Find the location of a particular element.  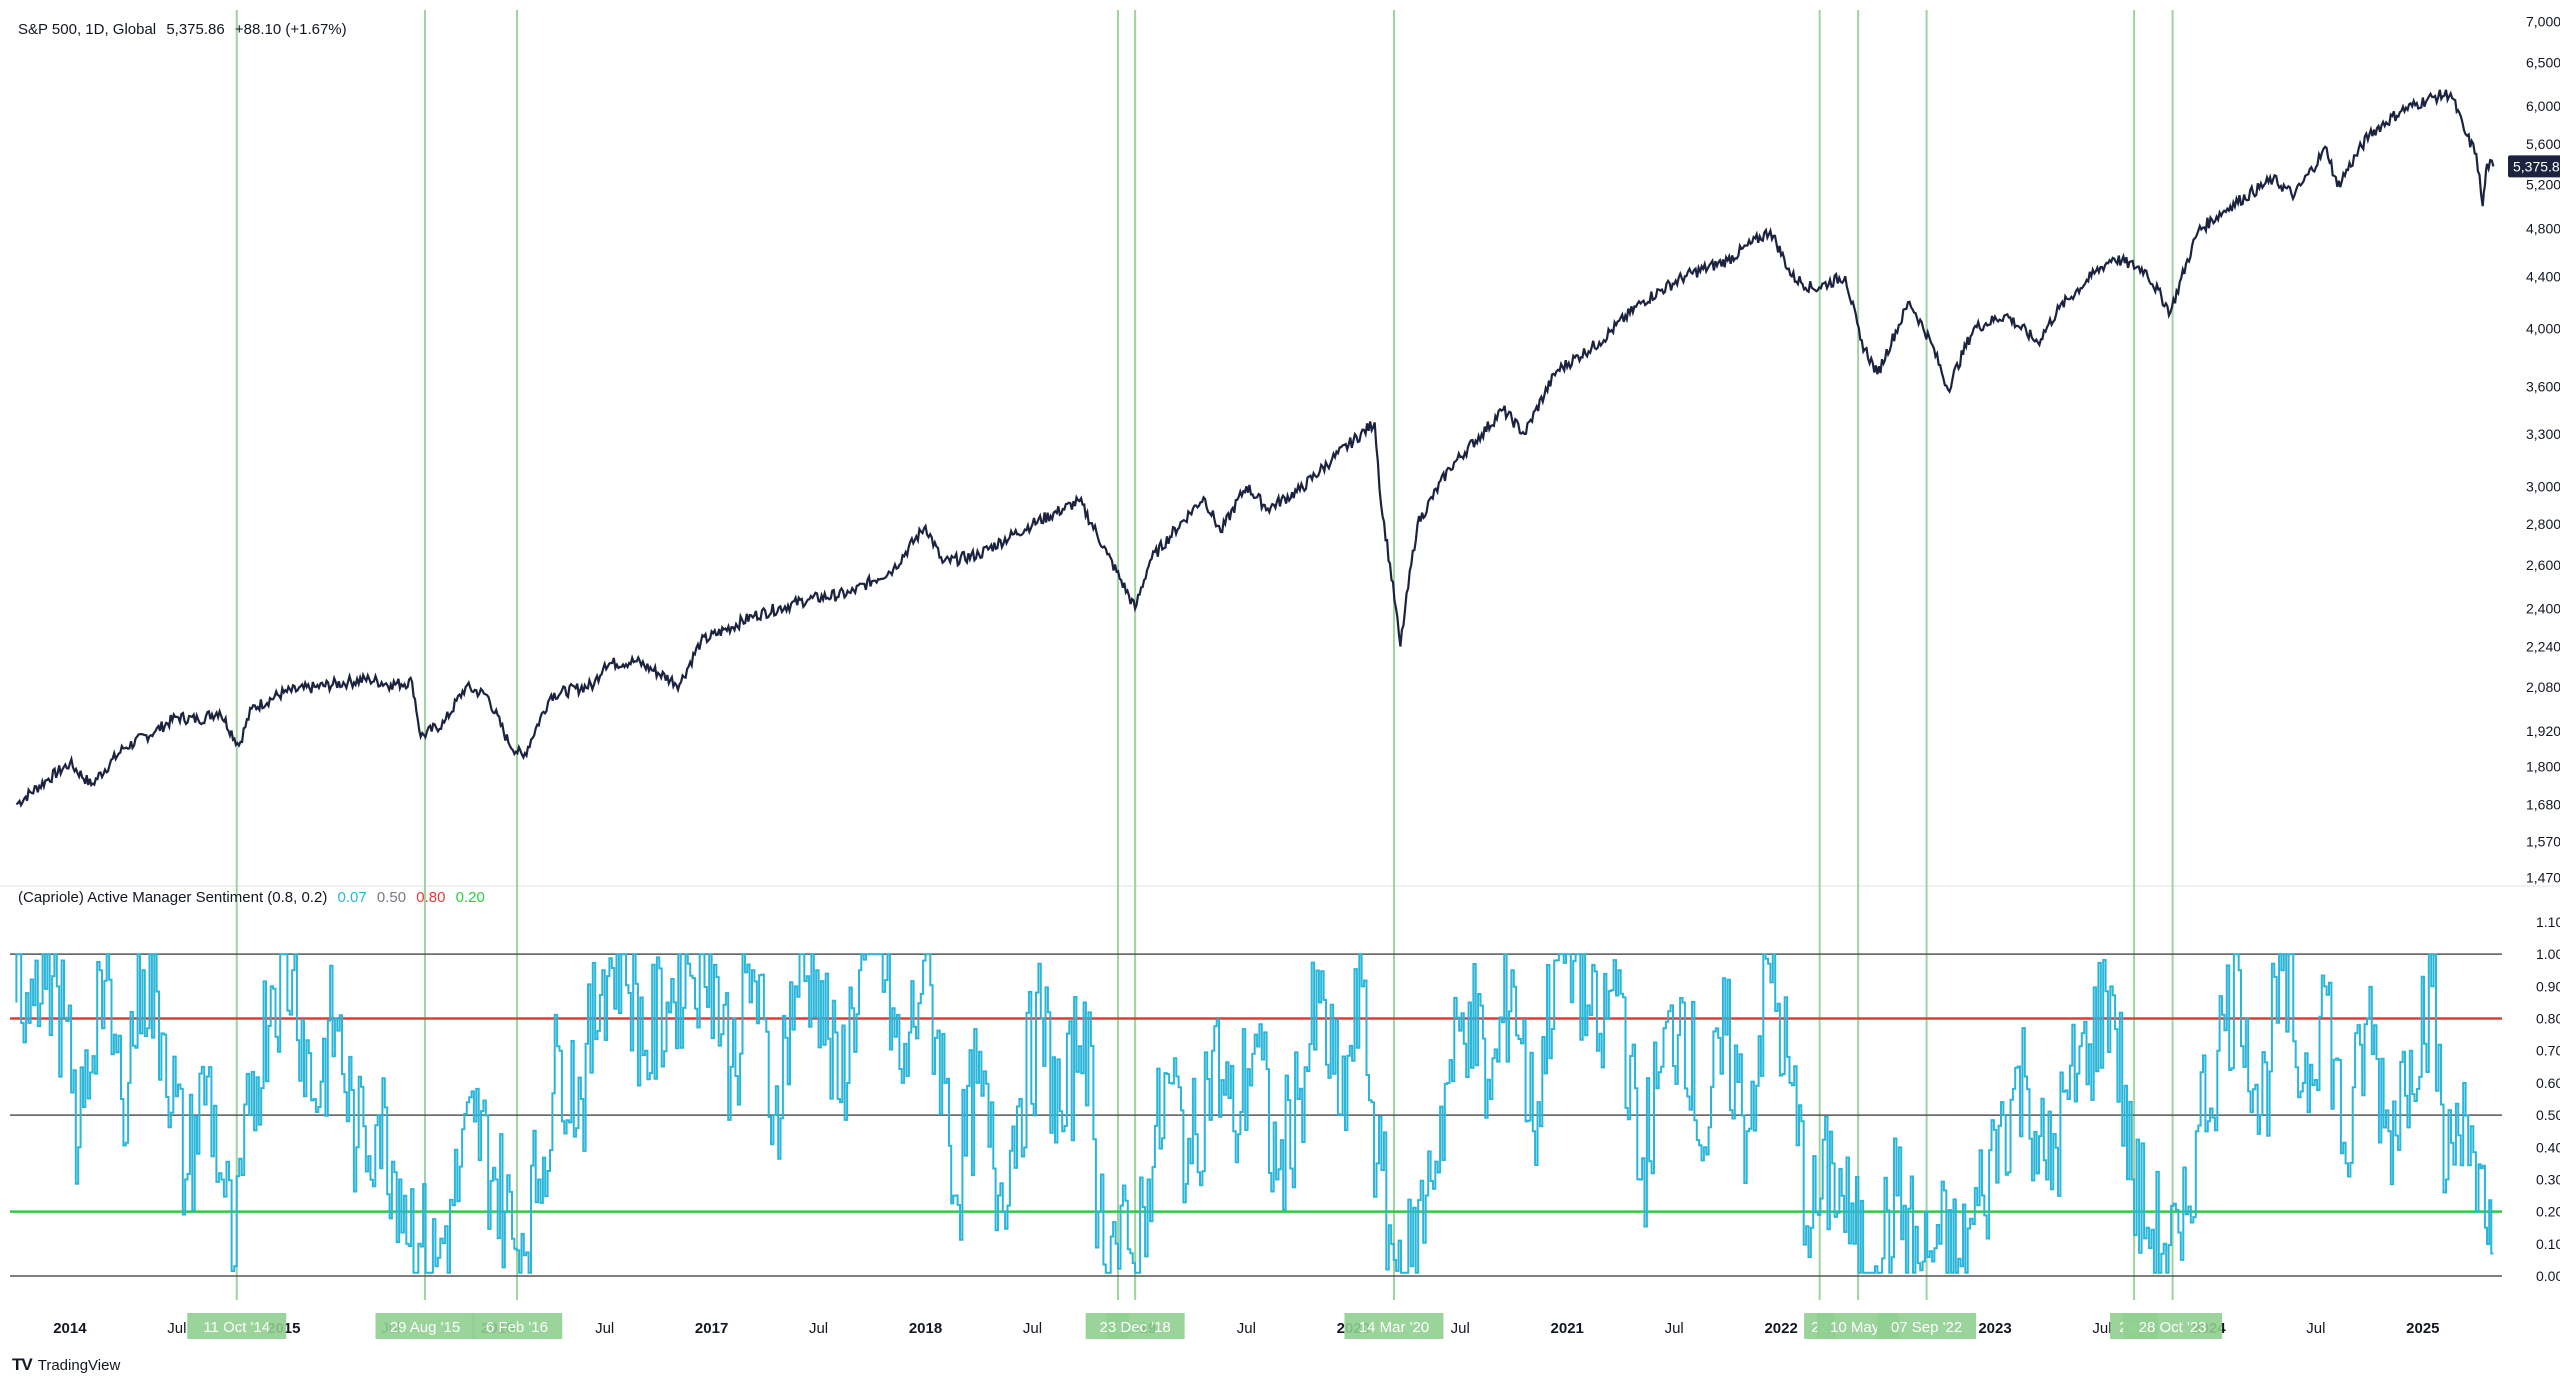

last-price-badge is located at coordinates (2534, 166).